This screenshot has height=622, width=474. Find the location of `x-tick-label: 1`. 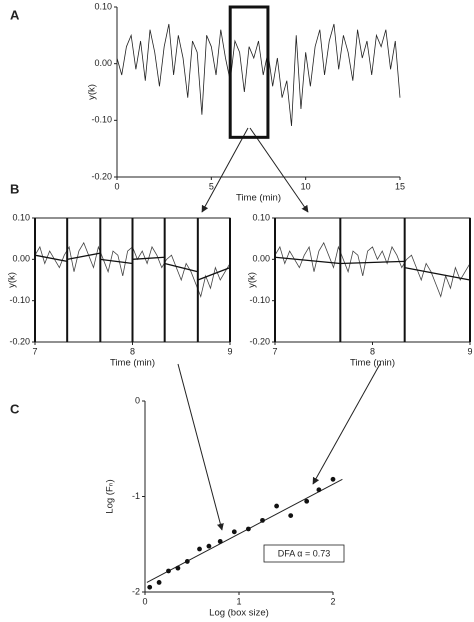

x-tick-label: 1 is located at coordinates (238, 601).